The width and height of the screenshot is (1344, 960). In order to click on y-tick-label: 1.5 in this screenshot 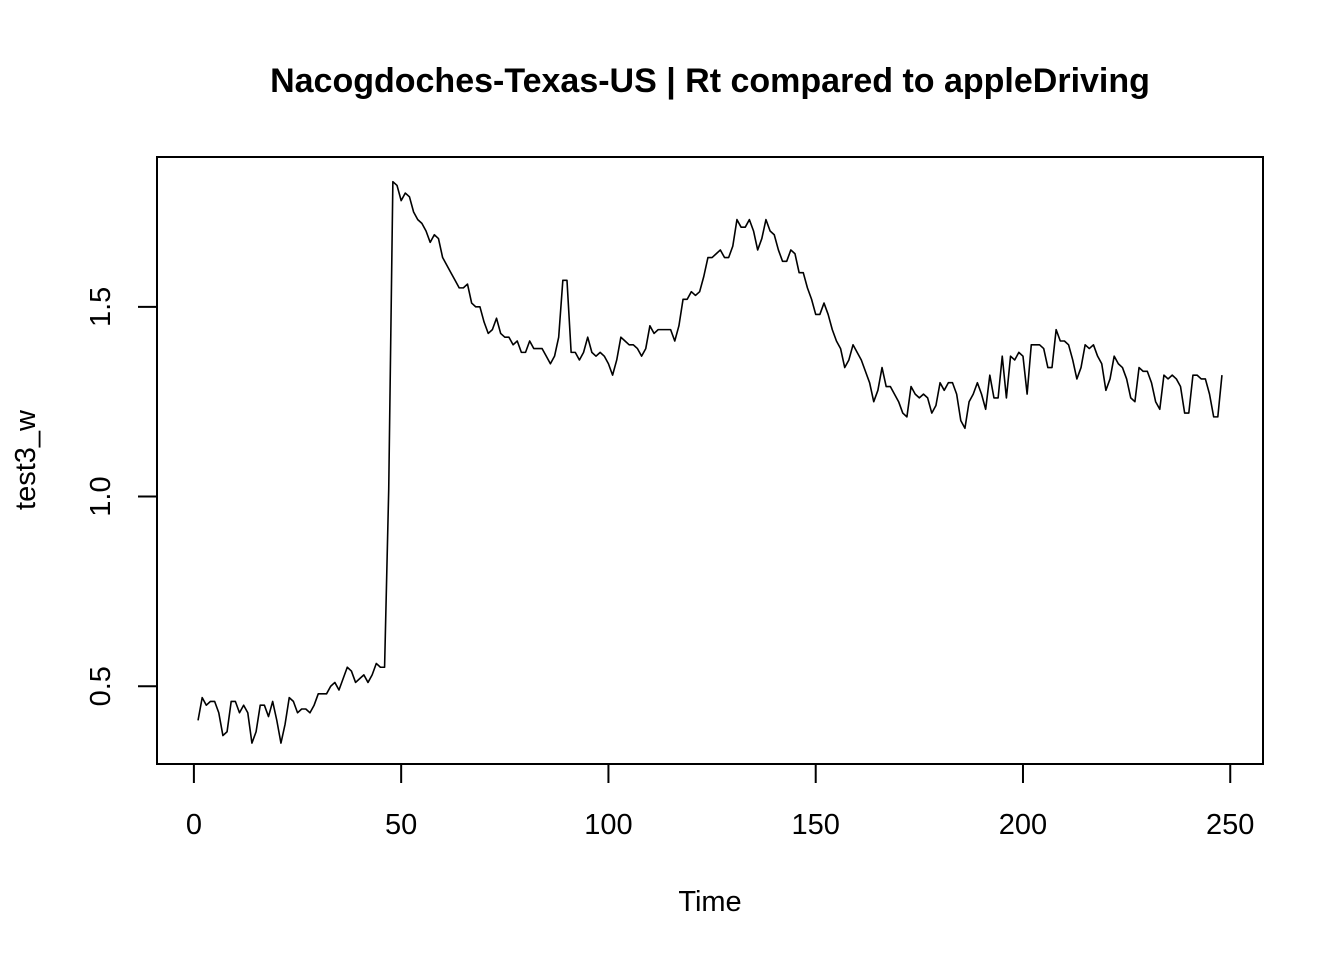, I will do `click(101, 307)`.